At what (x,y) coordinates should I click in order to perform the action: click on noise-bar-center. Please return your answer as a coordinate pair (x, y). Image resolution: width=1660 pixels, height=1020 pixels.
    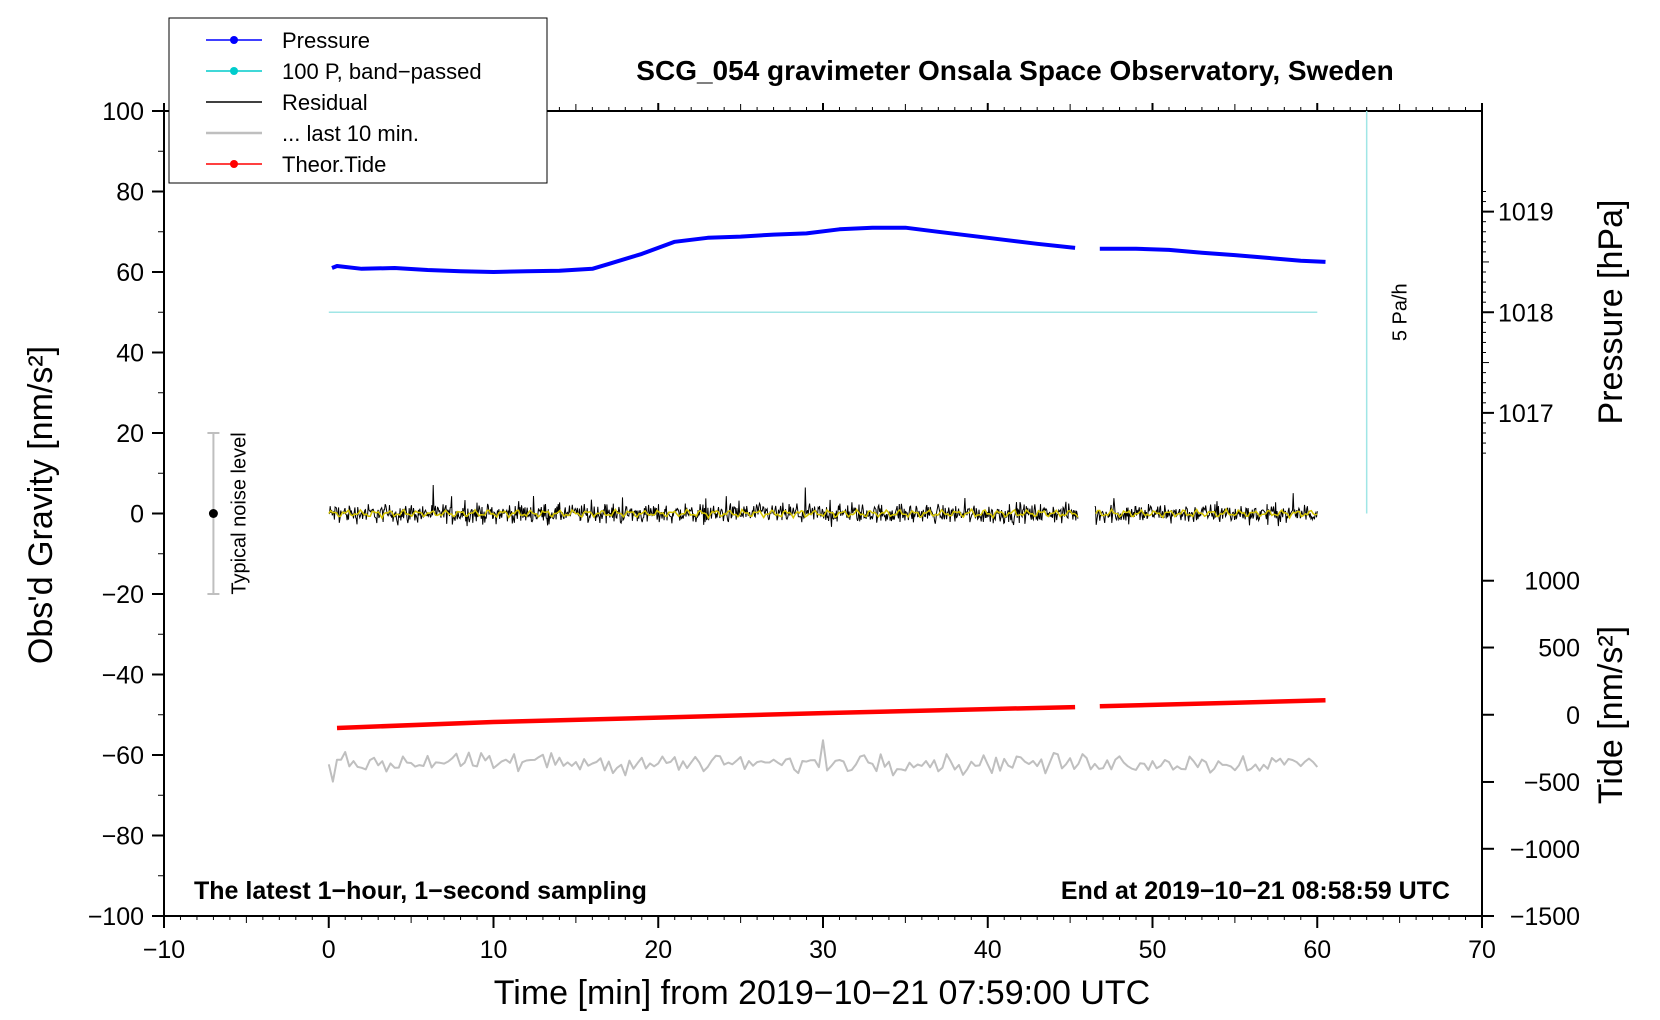
    Looking at the image, I should click on (213, 513).